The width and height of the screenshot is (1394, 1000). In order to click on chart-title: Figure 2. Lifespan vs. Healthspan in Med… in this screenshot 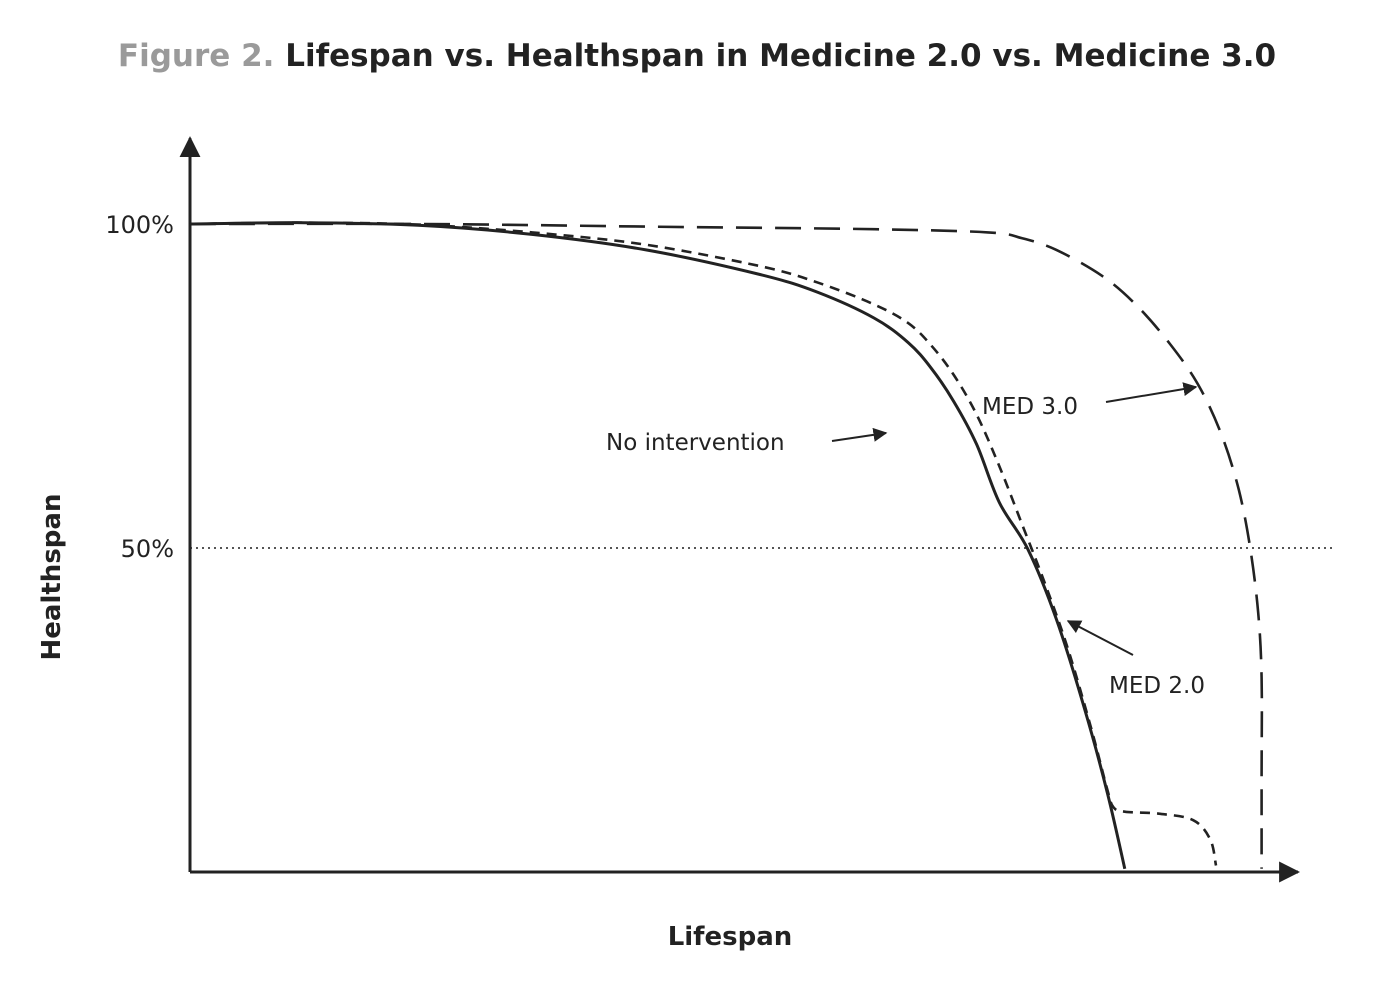, I will do `click(697, 56)`.